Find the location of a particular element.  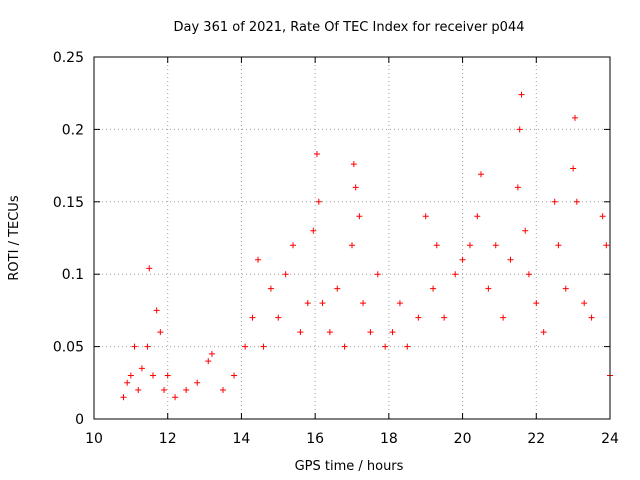

x-tick-label: 22 is located at coordinates (536, 439).